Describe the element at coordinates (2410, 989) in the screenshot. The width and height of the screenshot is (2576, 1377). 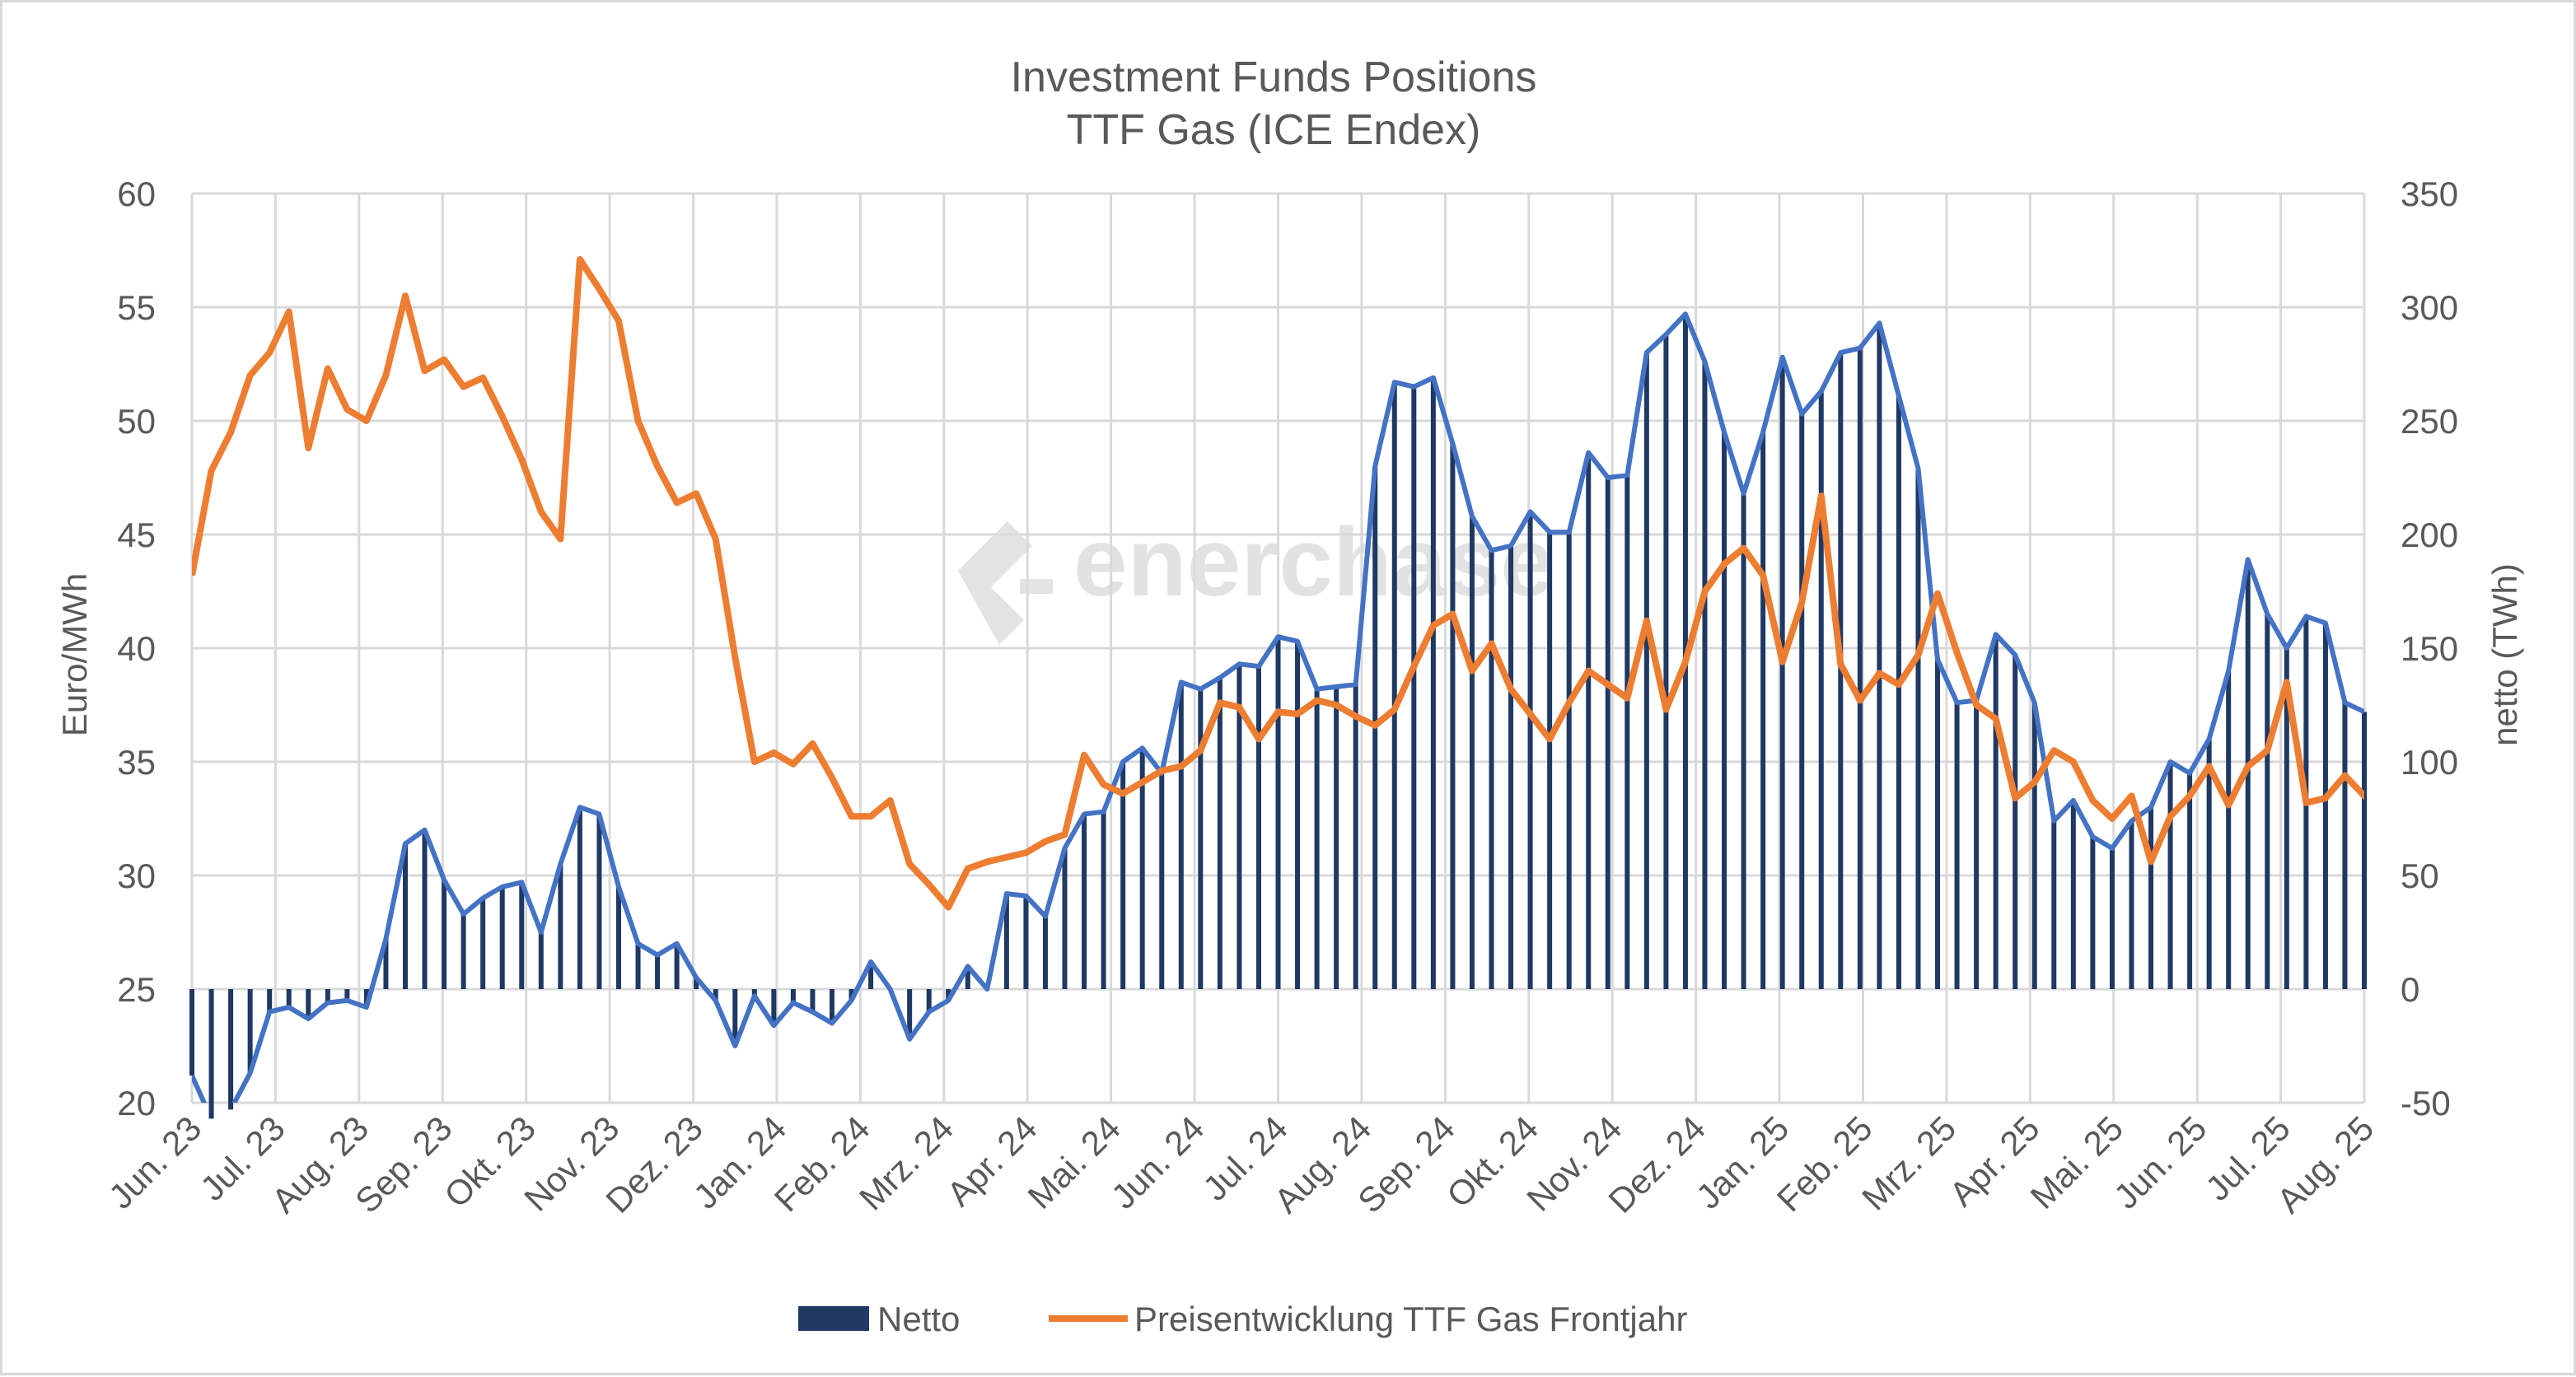
I see `y-right-tick-label: 0` at that location.